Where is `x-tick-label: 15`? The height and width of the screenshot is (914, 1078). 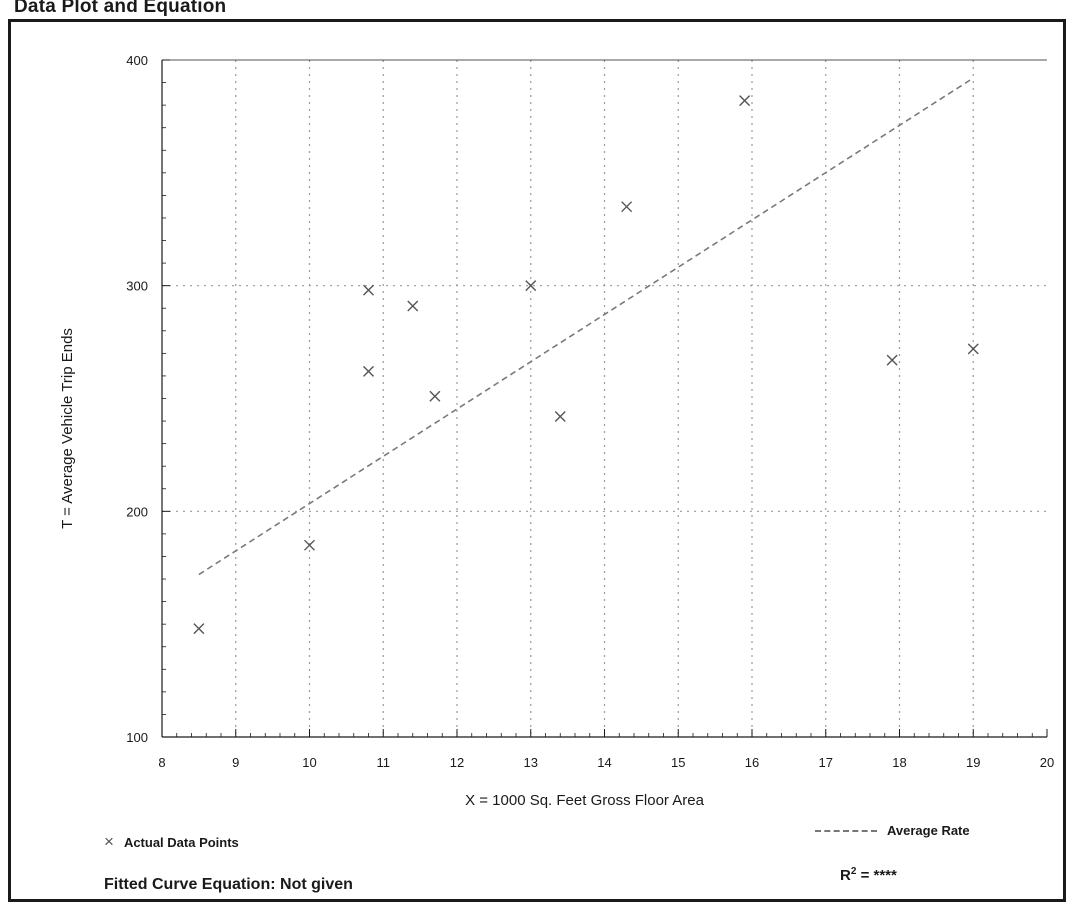
x-tick-label: 15 is located at coordinates (678, 762).